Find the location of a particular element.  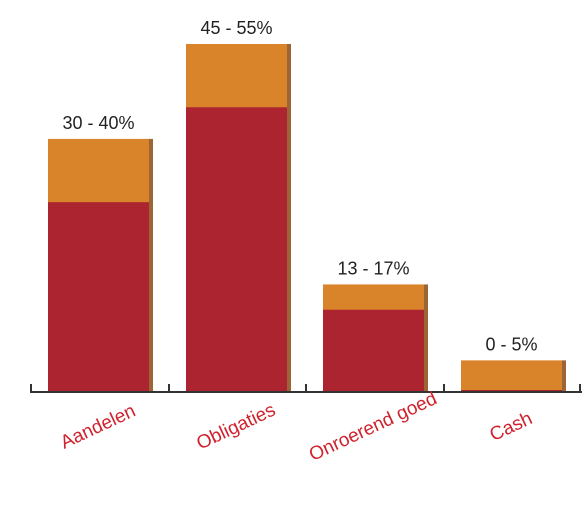

category-label-aandelen: Aandelen is located at coordinates (98, 427).